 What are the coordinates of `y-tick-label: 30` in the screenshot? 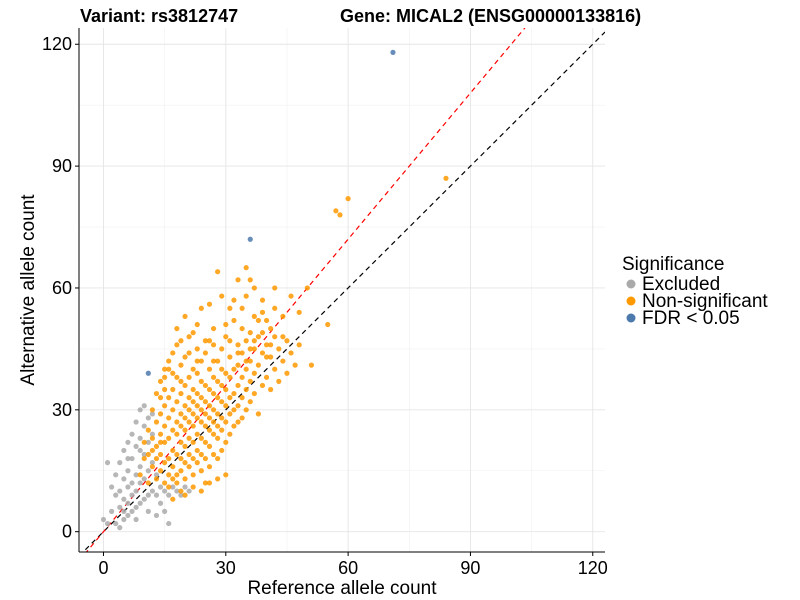 It's located at (62, 410).